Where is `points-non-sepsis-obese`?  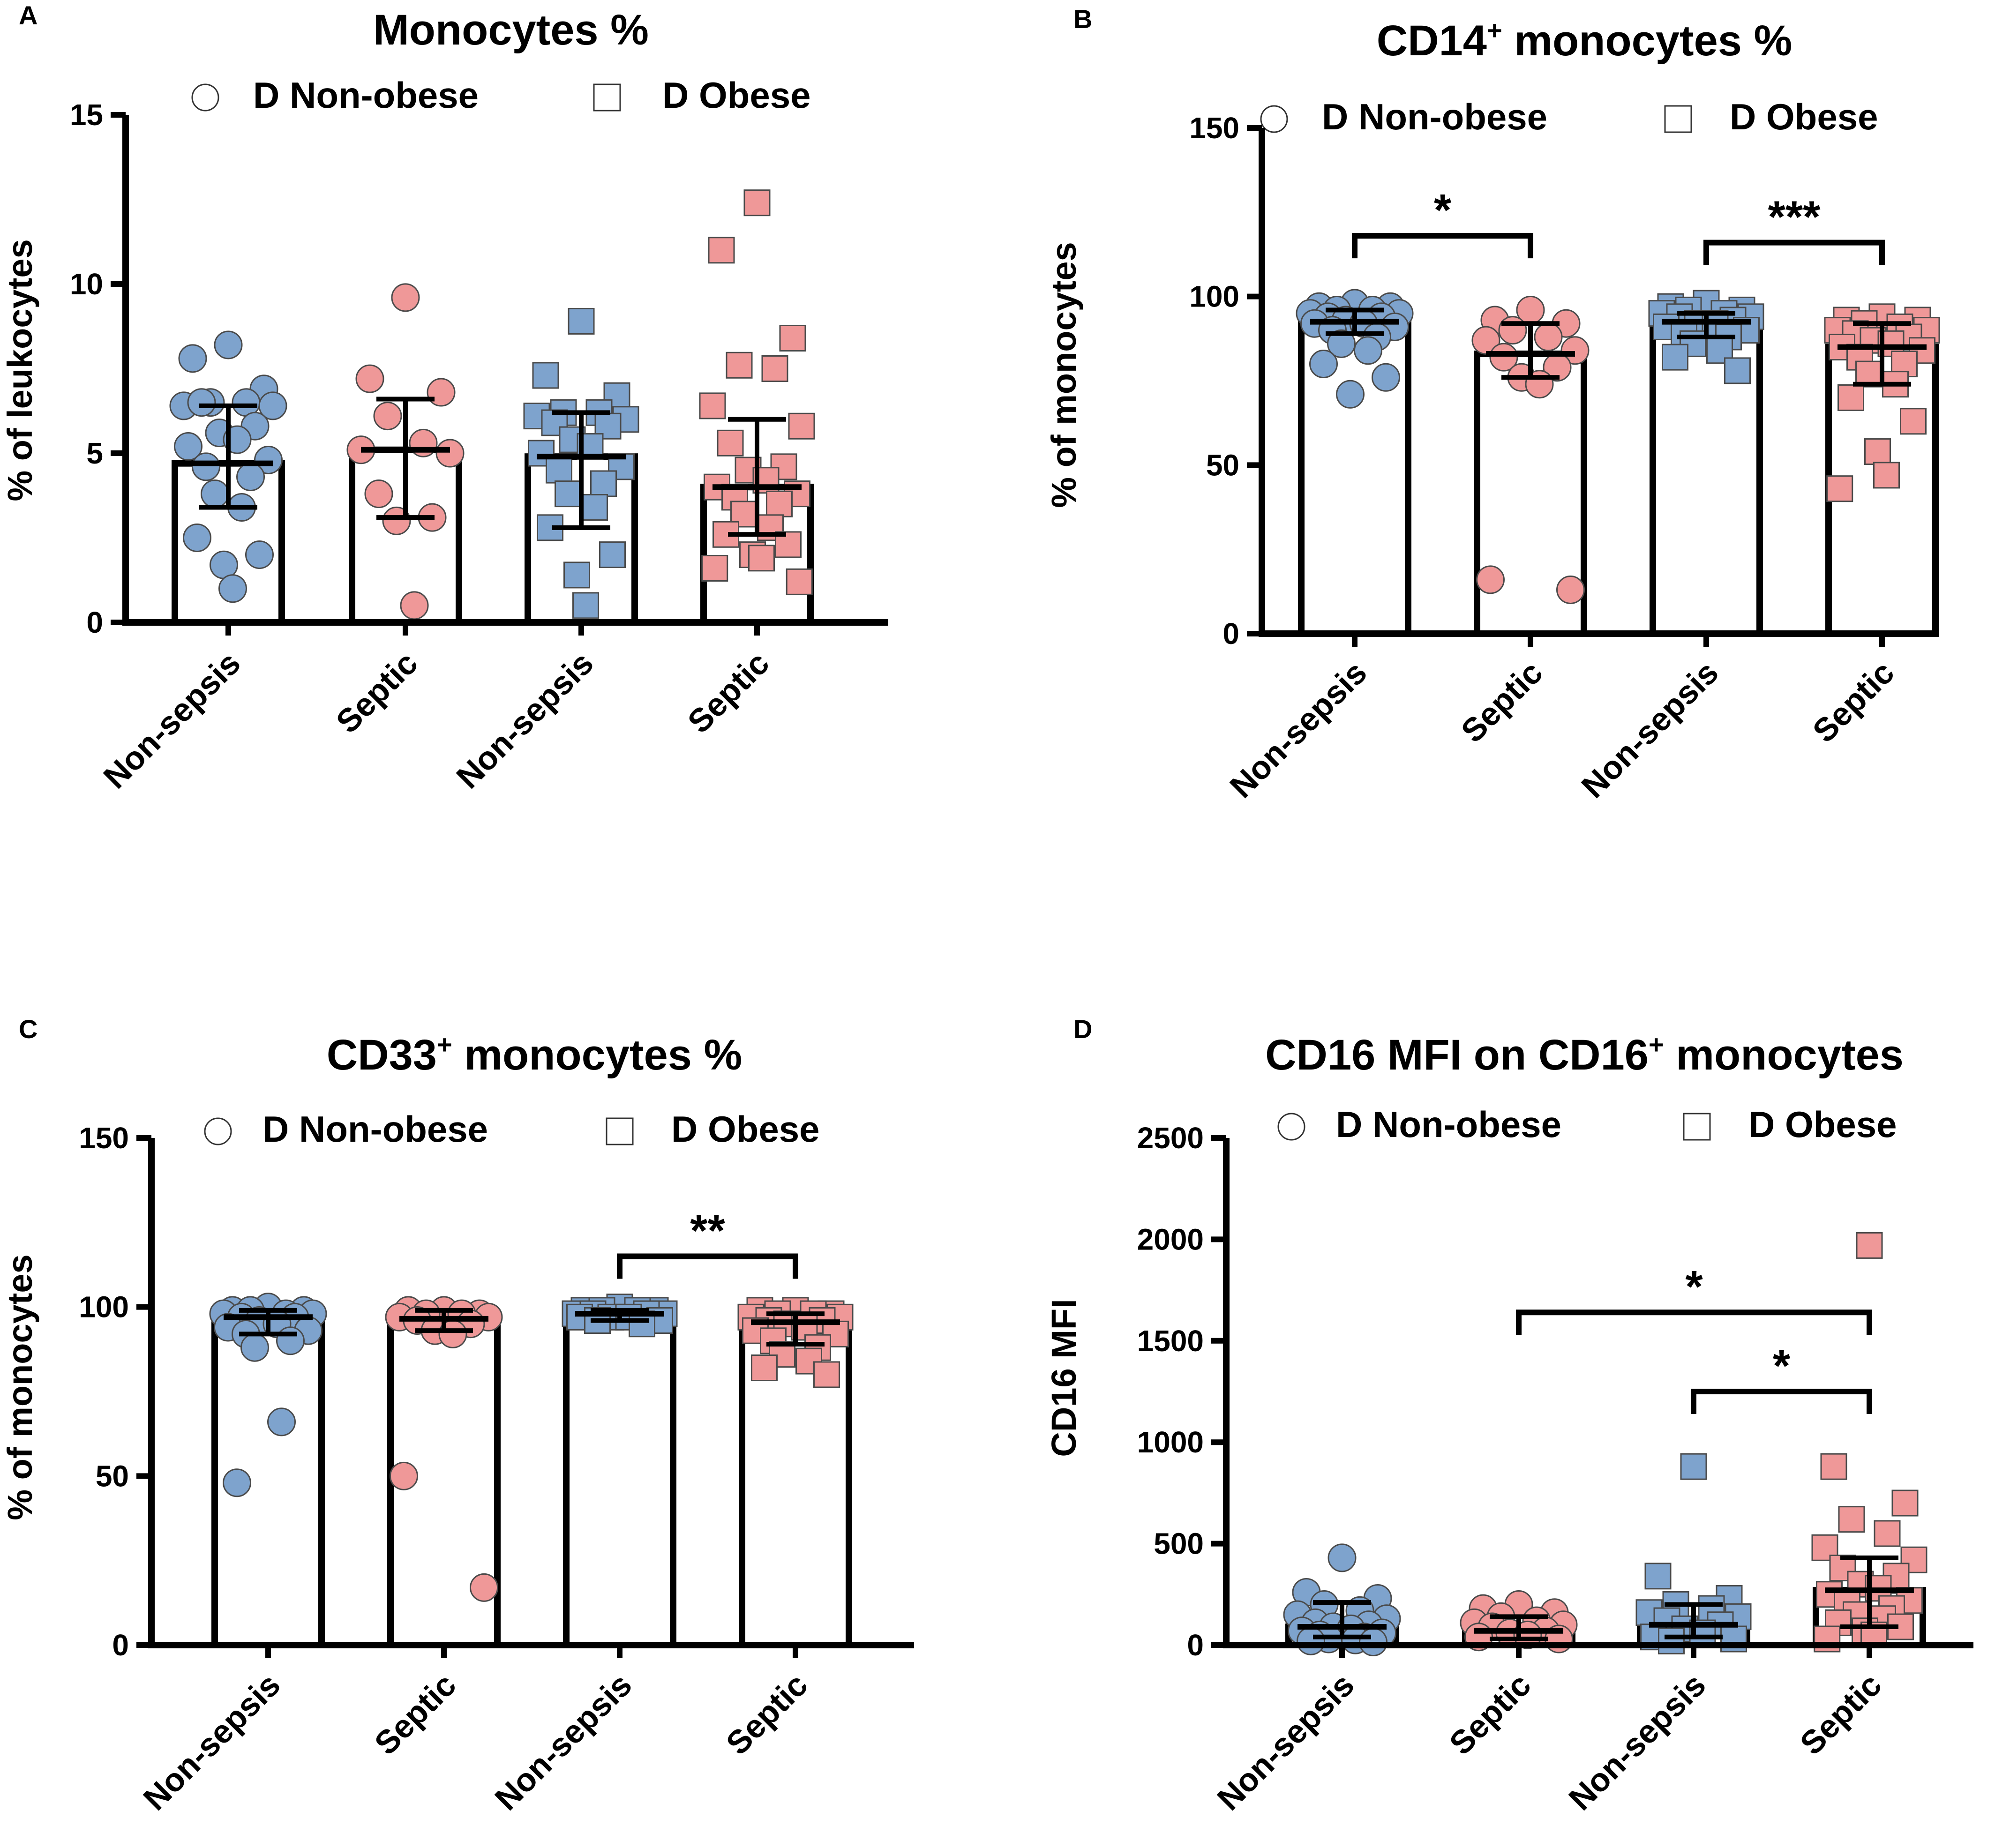
points-non-sepsis-obese is located at coordinates (1693, 1553).